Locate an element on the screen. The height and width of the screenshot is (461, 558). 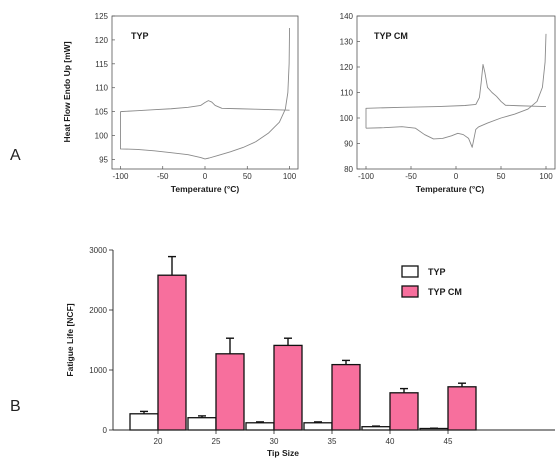
bar-ylabel: Fatigue Life [NCF] is located at coordinates (70, 339).